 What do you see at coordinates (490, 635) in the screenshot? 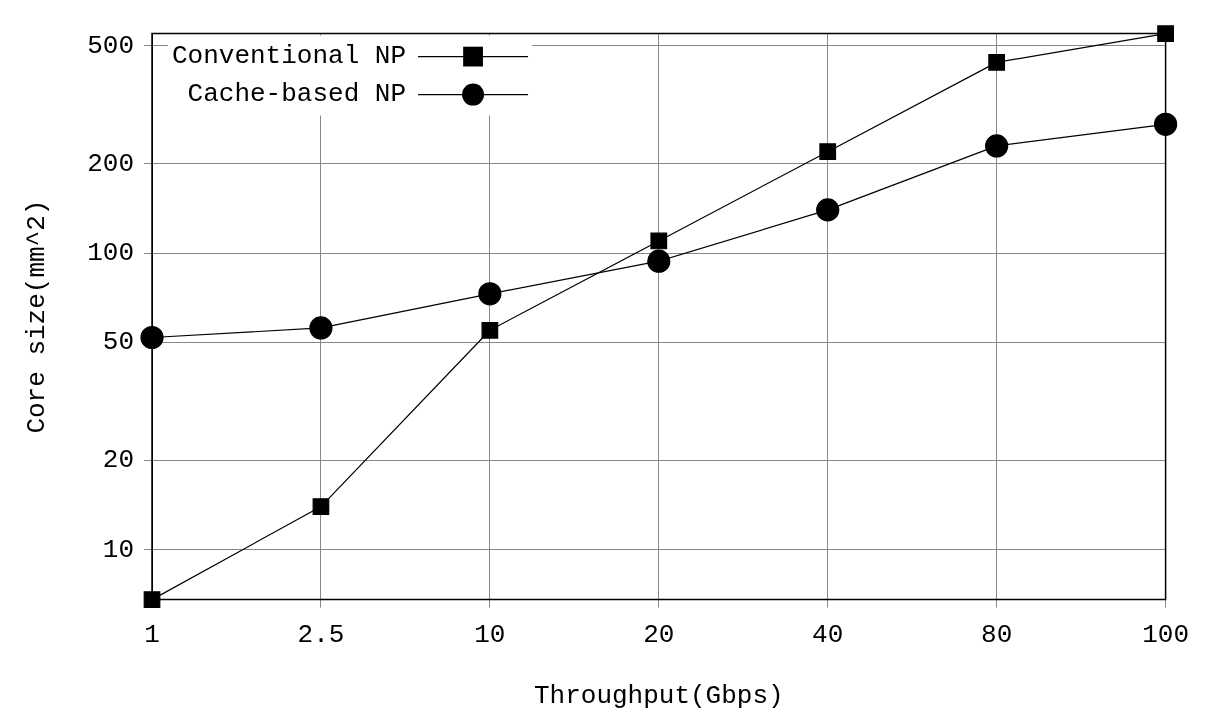
I see `x-tick-label: 10` at bounding box center [490, 635].